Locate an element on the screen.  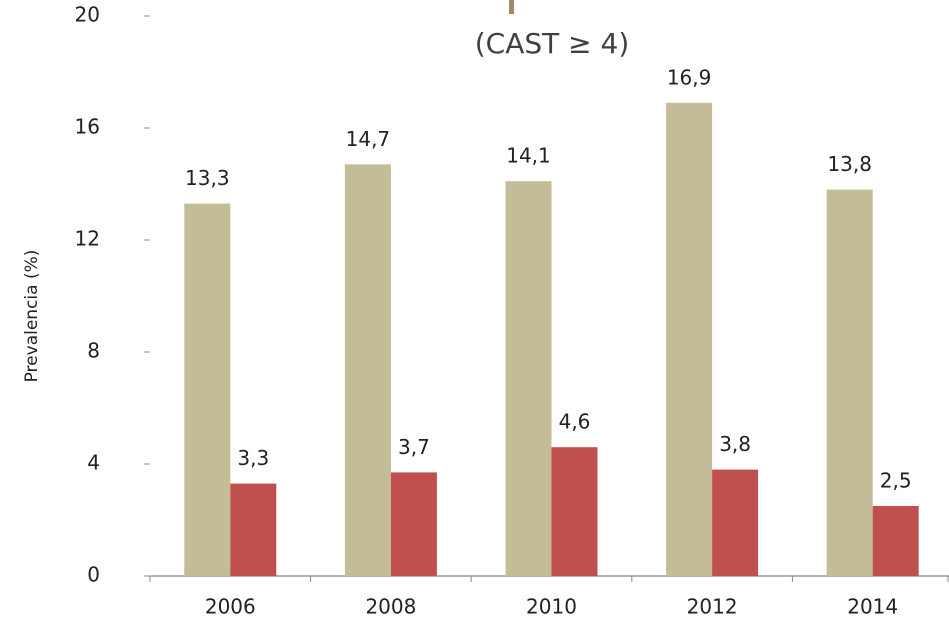
y-tick-label: 8 is located at coordinates (93, 351).